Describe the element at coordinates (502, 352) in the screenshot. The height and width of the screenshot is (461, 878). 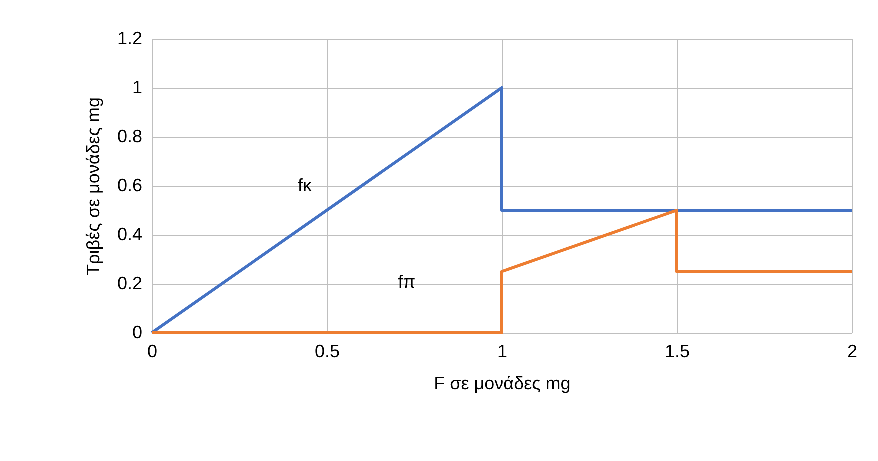
I see `x-tick-label: 1` at that location.